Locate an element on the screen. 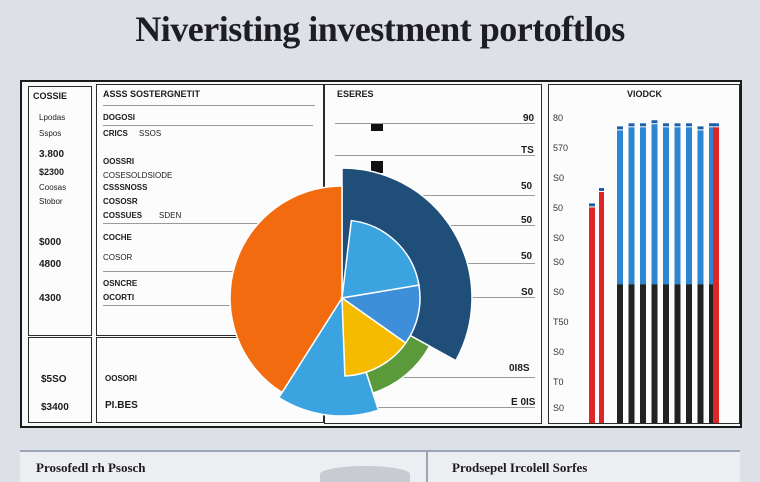 Image resolution: width=760 pixels, height=482 pixels. bar-blue-9-cap is located at coordinates (712, 125).